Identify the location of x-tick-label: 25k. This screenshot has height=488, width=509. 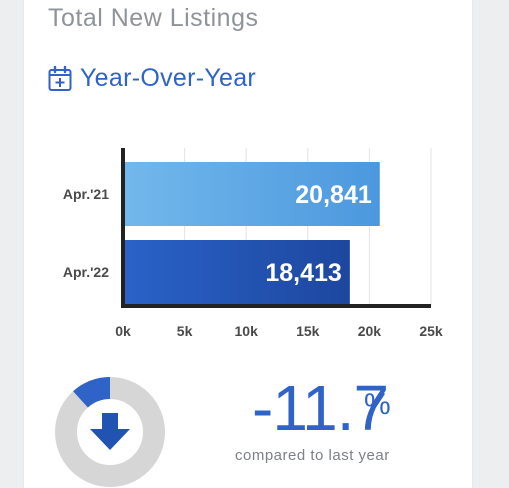
(431, 331).